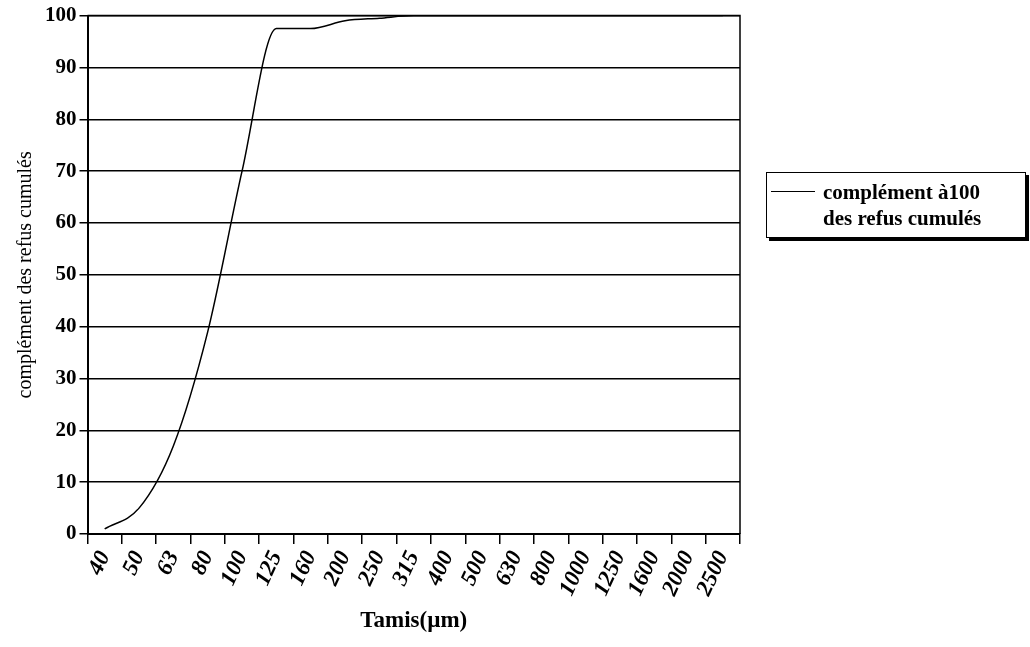  Describe the element at coordinates (66, 221) in the screenshot. I see `y-tick-label: 60` at that location.